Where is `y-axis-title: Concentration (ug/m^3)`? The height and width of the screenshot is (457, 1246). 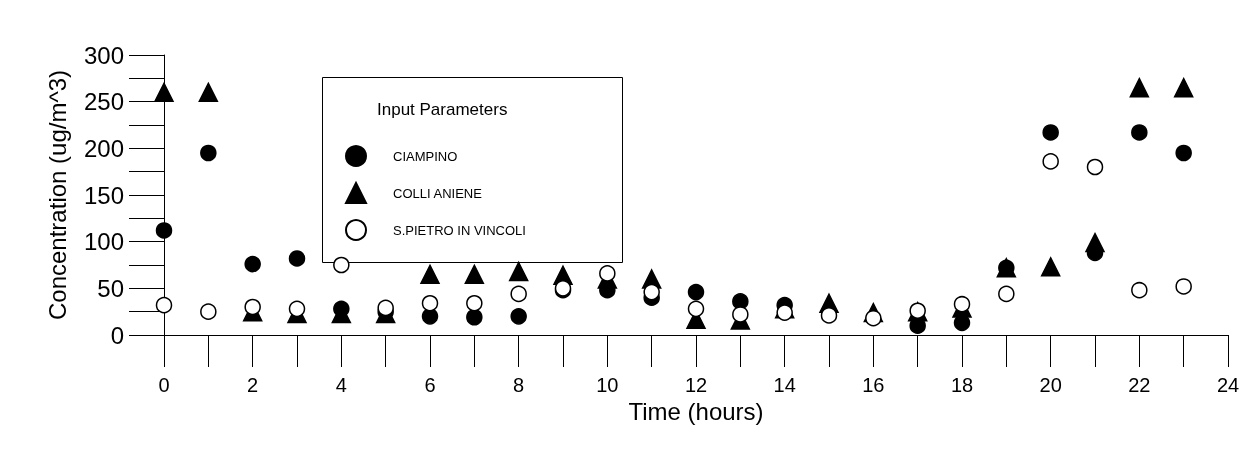 y-axis-title: Concentration (ug/m^3) is located at coordinates (57, 195).